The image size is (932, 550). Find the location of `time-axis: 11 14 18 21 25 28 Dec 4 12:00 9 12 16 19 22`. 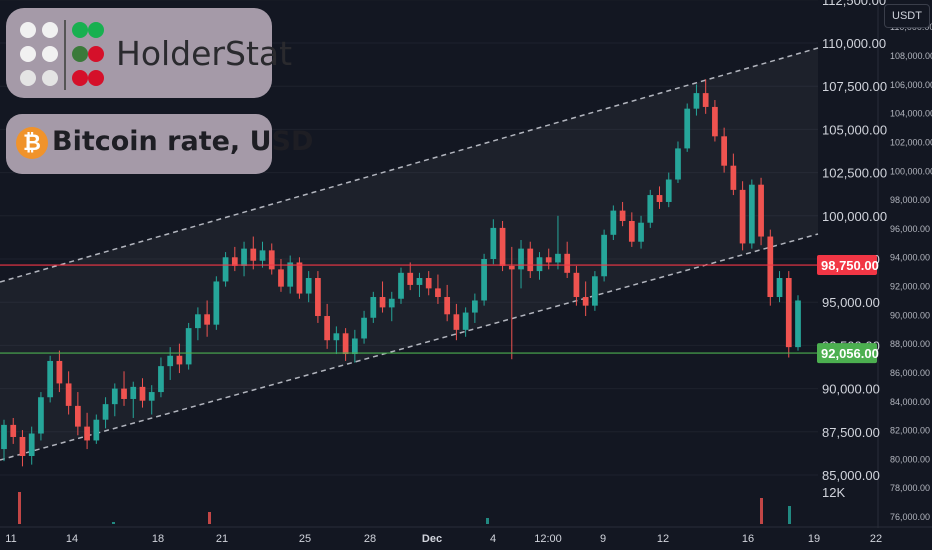

time-axis: 11 14 18 21 25 28 Dec 4 12:00 9 12 16 19 22 is located at coordinates (466, 535).